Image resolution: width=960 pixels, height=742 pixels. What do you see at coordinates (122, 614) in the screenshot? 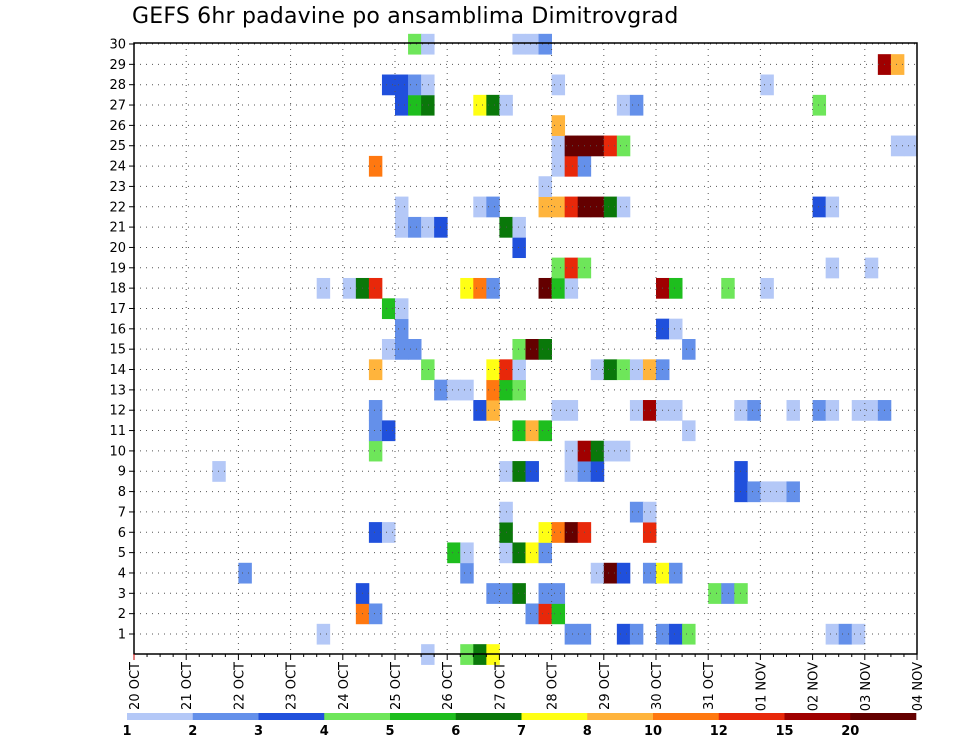
I see `y-tick-label: 2` at bounding box center [122, 614].